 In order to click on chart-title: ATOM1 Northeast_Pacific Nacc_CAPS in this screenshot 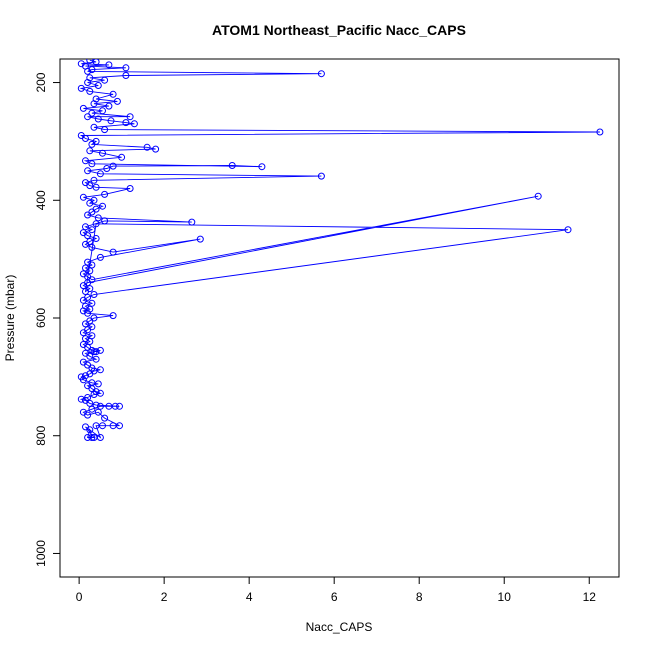, I will do `click(339, 30)`.